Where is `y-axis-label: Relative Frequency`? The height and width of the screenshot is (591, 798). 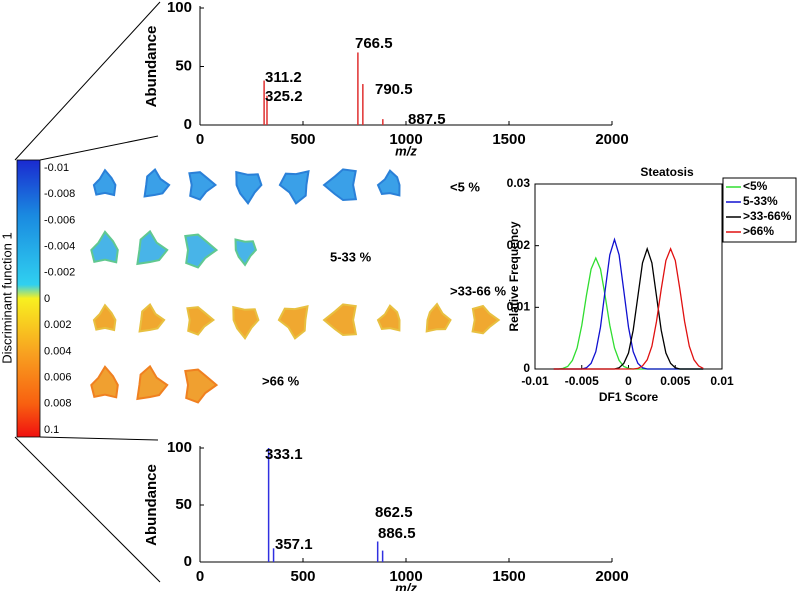
y-axis-label: Relative Frequency is located at coordinates (514, 276).